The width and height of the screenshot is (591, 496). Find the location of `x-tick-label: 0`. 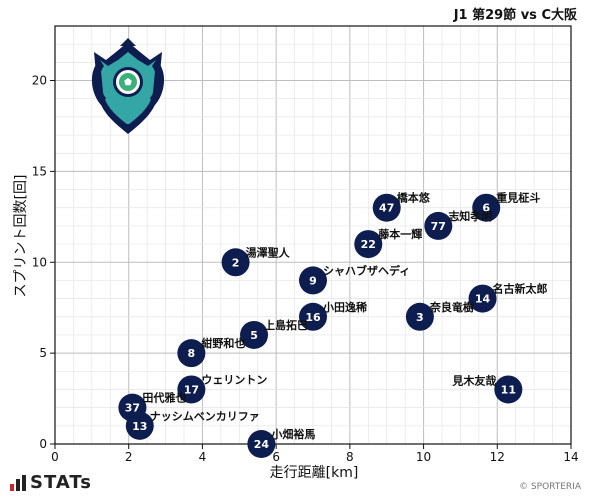

x-tick-label: 0 is located at coordinates (55, 457).